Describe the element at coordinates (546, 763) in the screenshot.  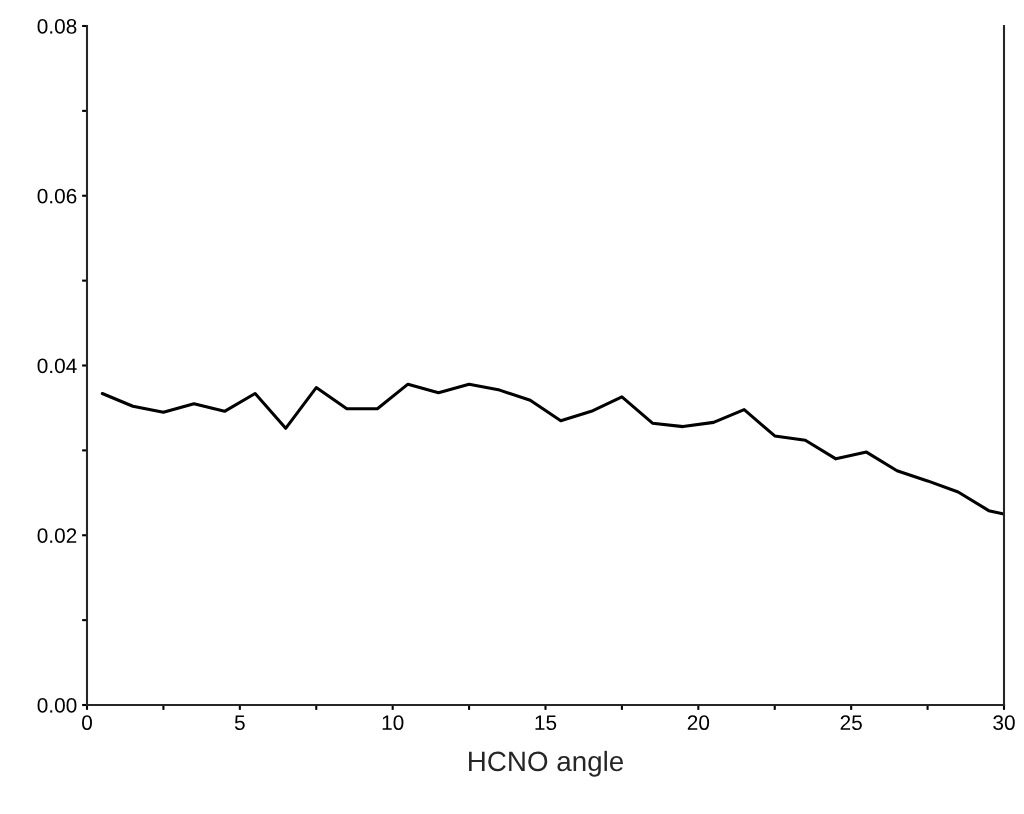
I see `x-axis-title: HCNO angle` at that location.